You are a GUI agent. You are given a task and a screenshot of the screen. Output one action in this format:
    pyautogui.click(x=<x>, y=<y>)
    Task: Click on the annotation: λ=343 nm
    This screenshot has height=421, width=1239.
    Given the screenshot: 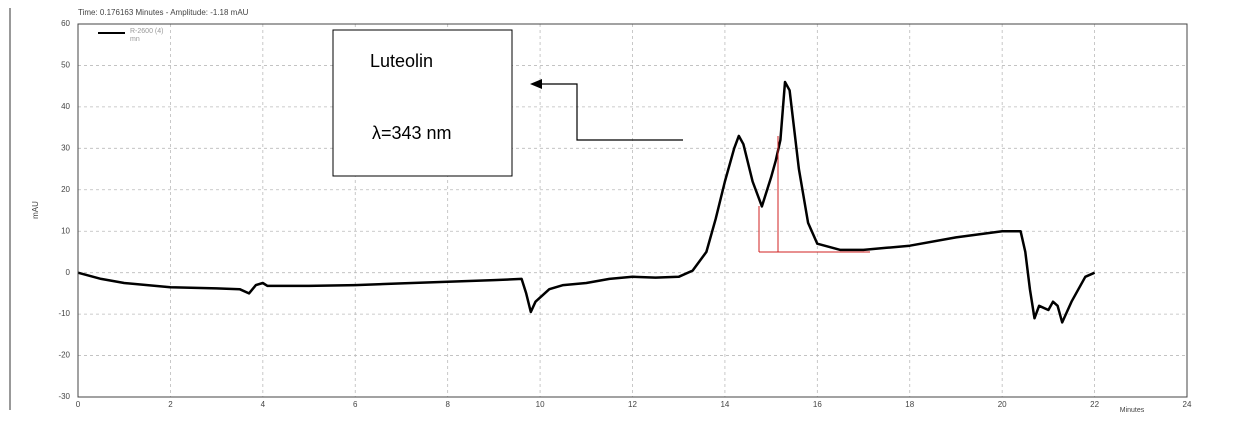 What is the action you would take?
    pyautogui.click(x=412, y=133)
    